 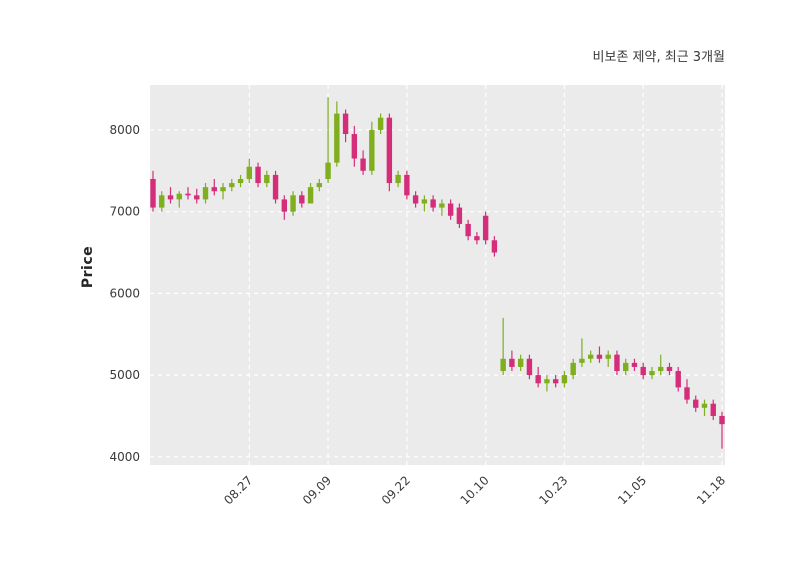 What do you see at coordinates (124, 293) in the screenshot?
I see `y-tick-label: 6000` at bounding box center [124, 293].